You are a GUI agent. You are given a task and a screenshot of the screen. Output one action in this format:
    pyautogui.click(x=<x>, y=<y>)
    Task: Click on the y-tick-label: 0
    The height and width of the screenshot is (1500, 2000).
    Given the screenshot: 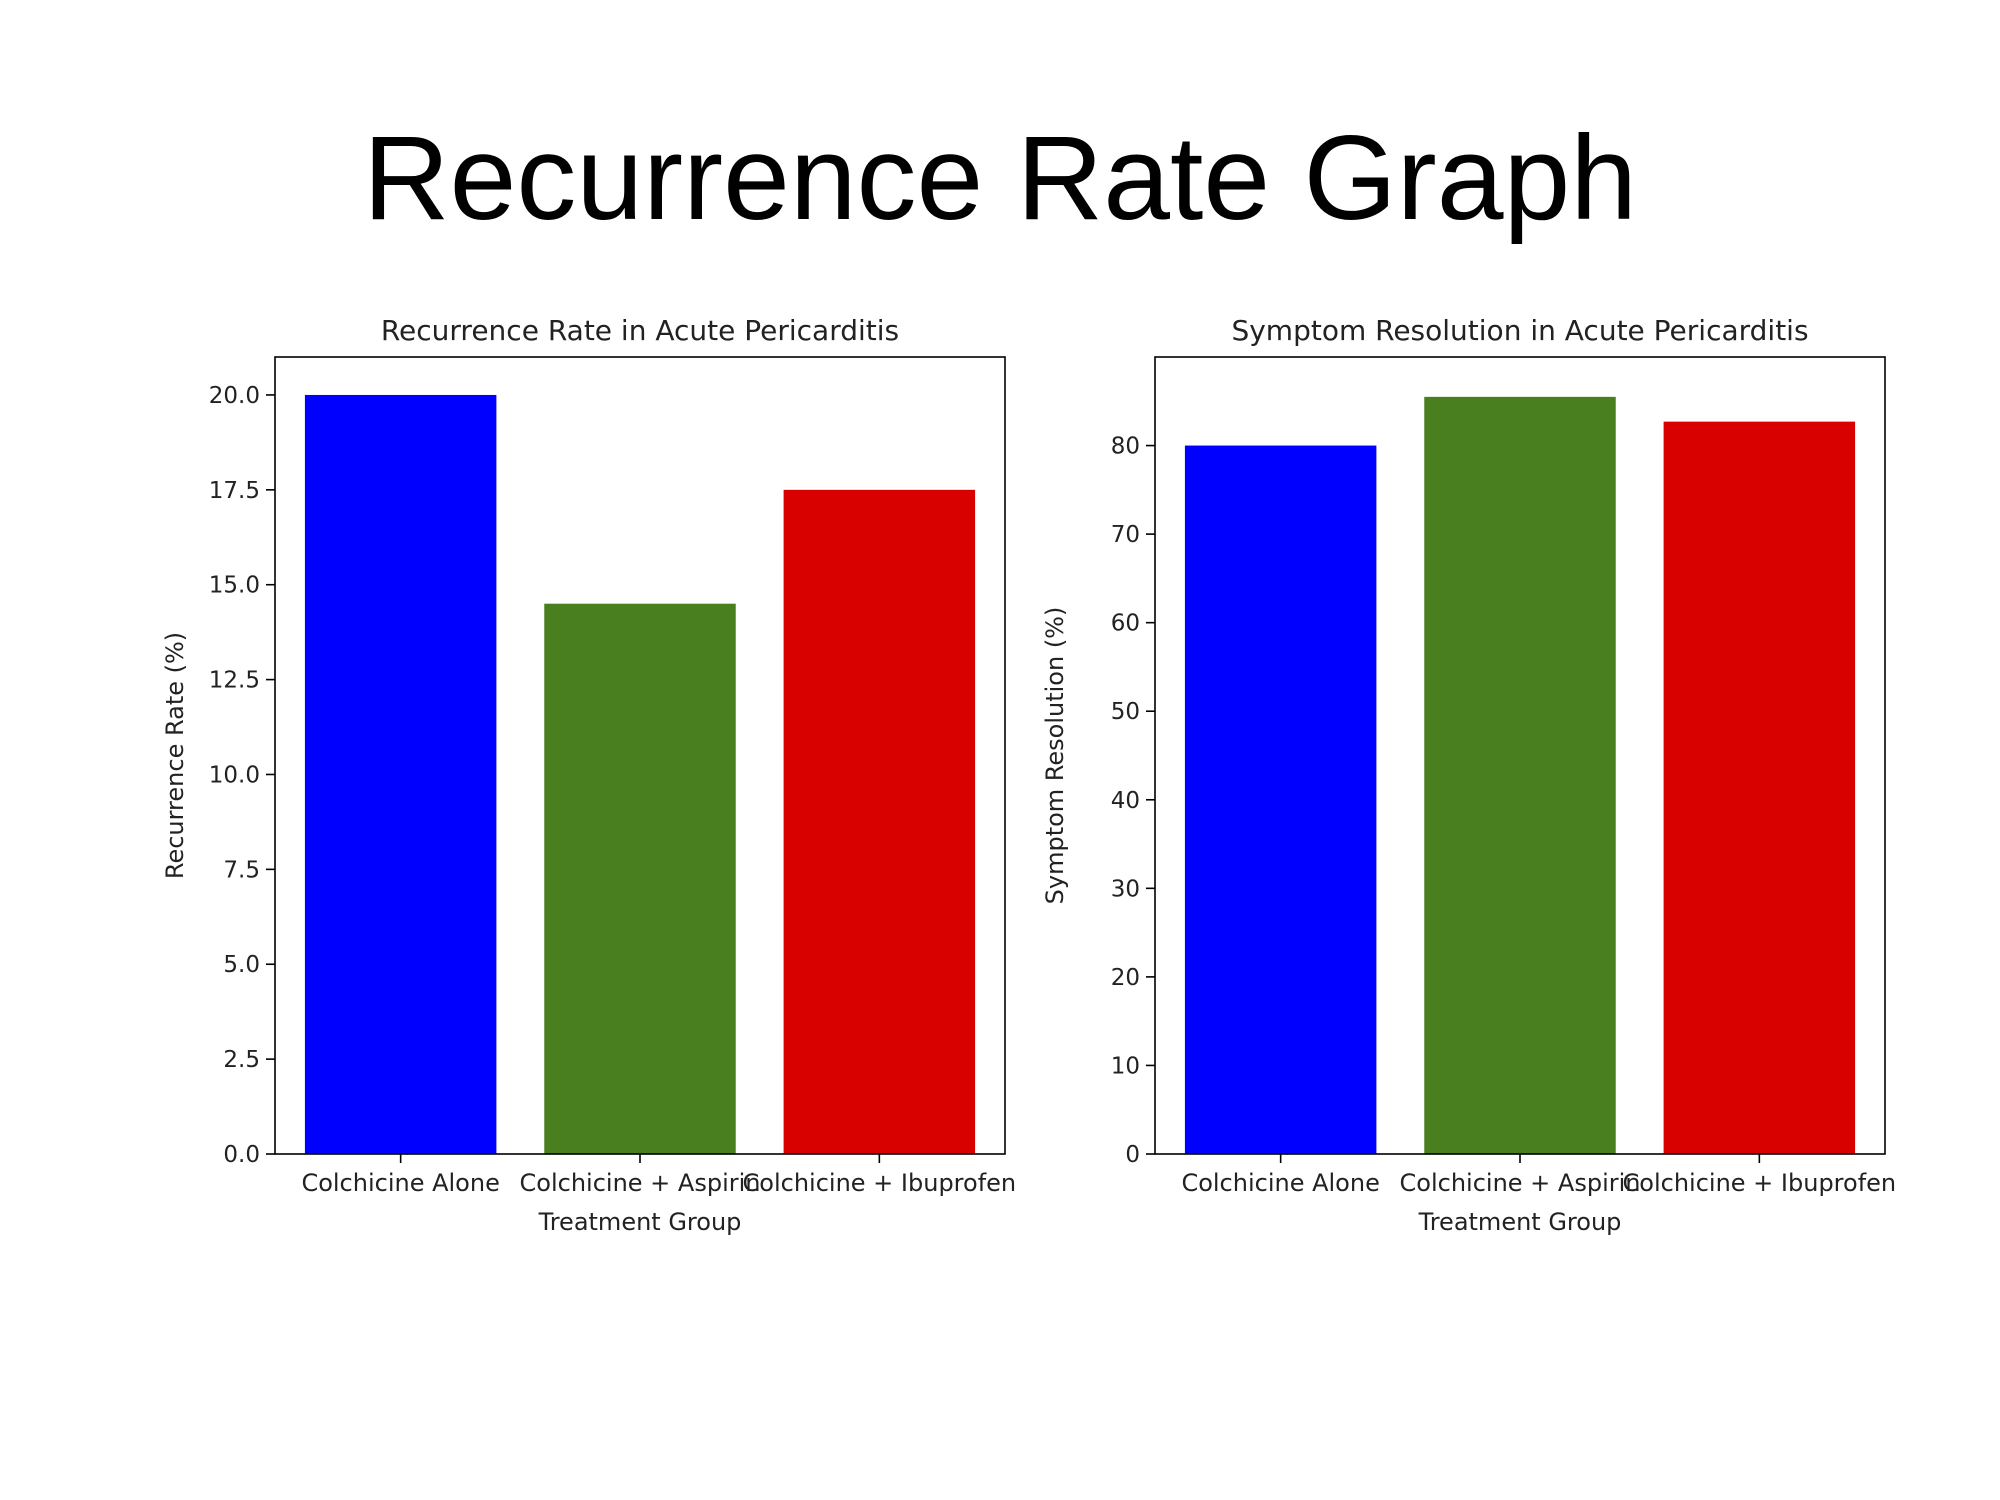 What is the action you would take?
    pyautogui.click(x=1132, y=1155)
    